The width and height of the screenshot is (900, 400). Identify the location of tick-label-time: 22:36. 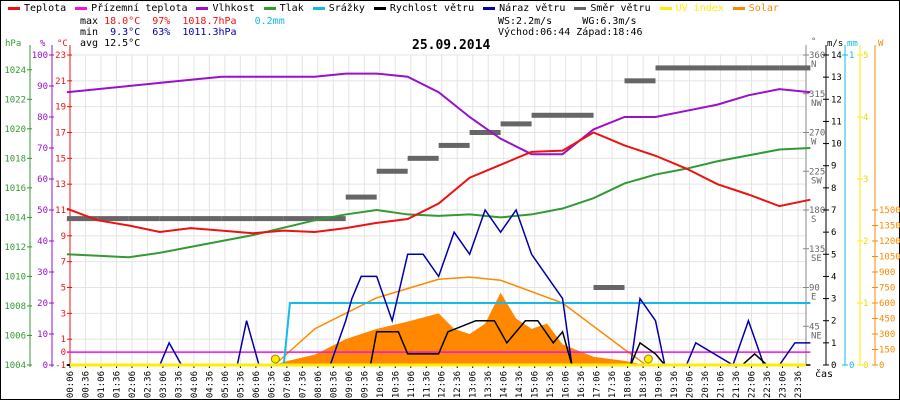
(768, 384).